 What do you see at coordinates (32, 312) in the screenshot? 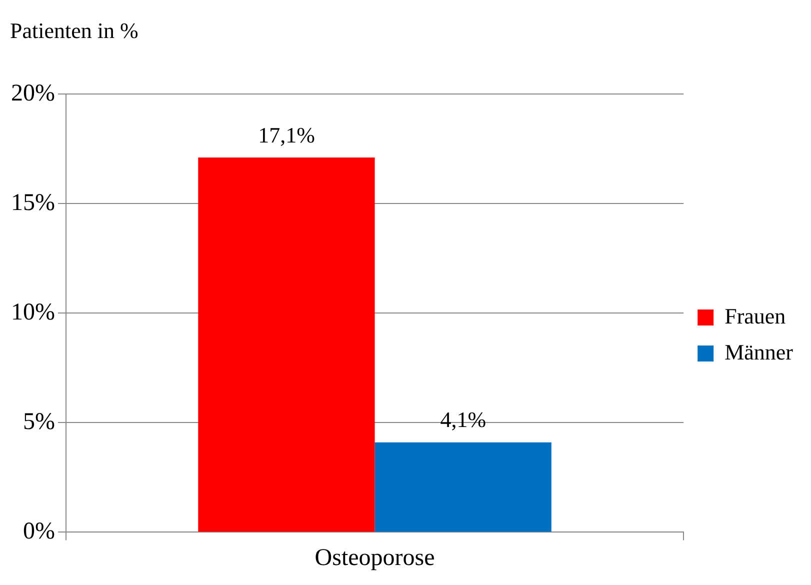
I see `y-tick-label: 10%` at bounding box center [32, 312].